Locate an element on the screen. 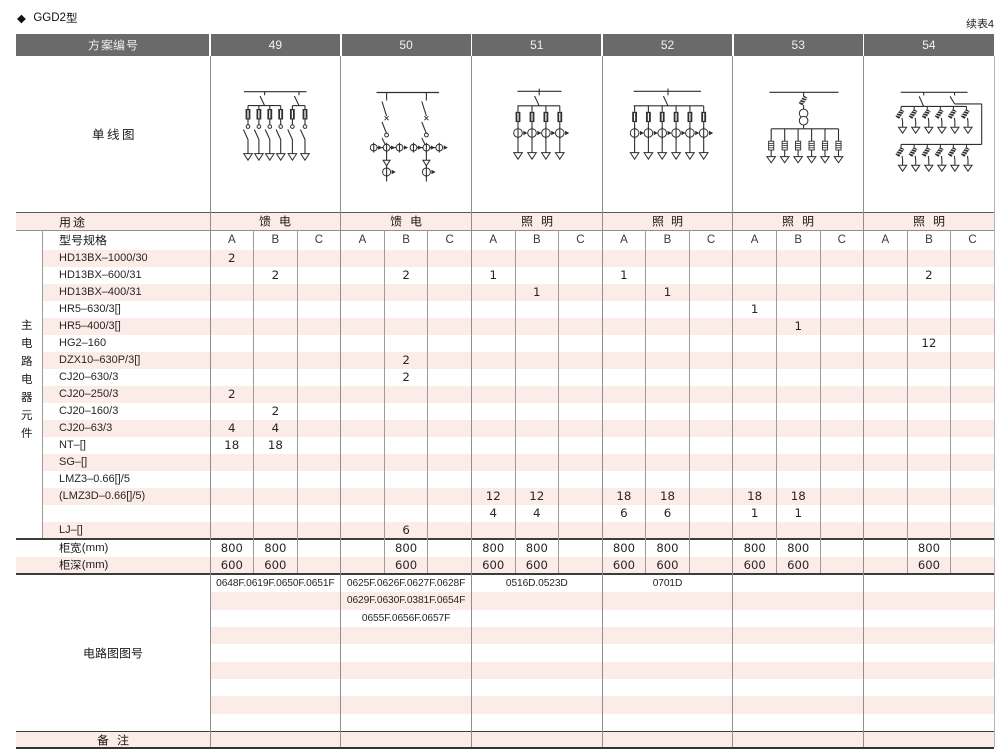 The width and height of the screenshot is (1004, 752). header-scheme-number: 52 is located at coordinates (667, 45).